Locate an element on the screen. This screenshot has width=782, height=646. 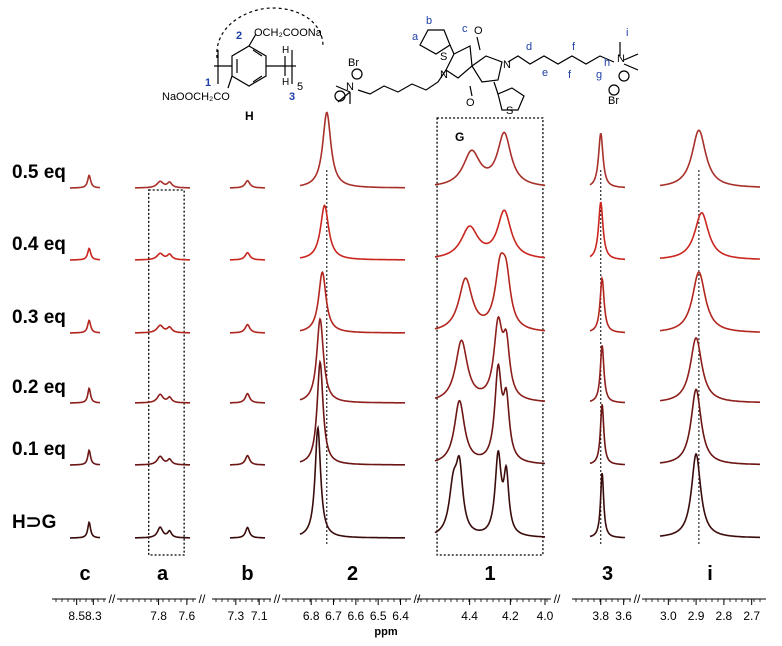
guest-counterion: Br is located at coordinates (353, 63).